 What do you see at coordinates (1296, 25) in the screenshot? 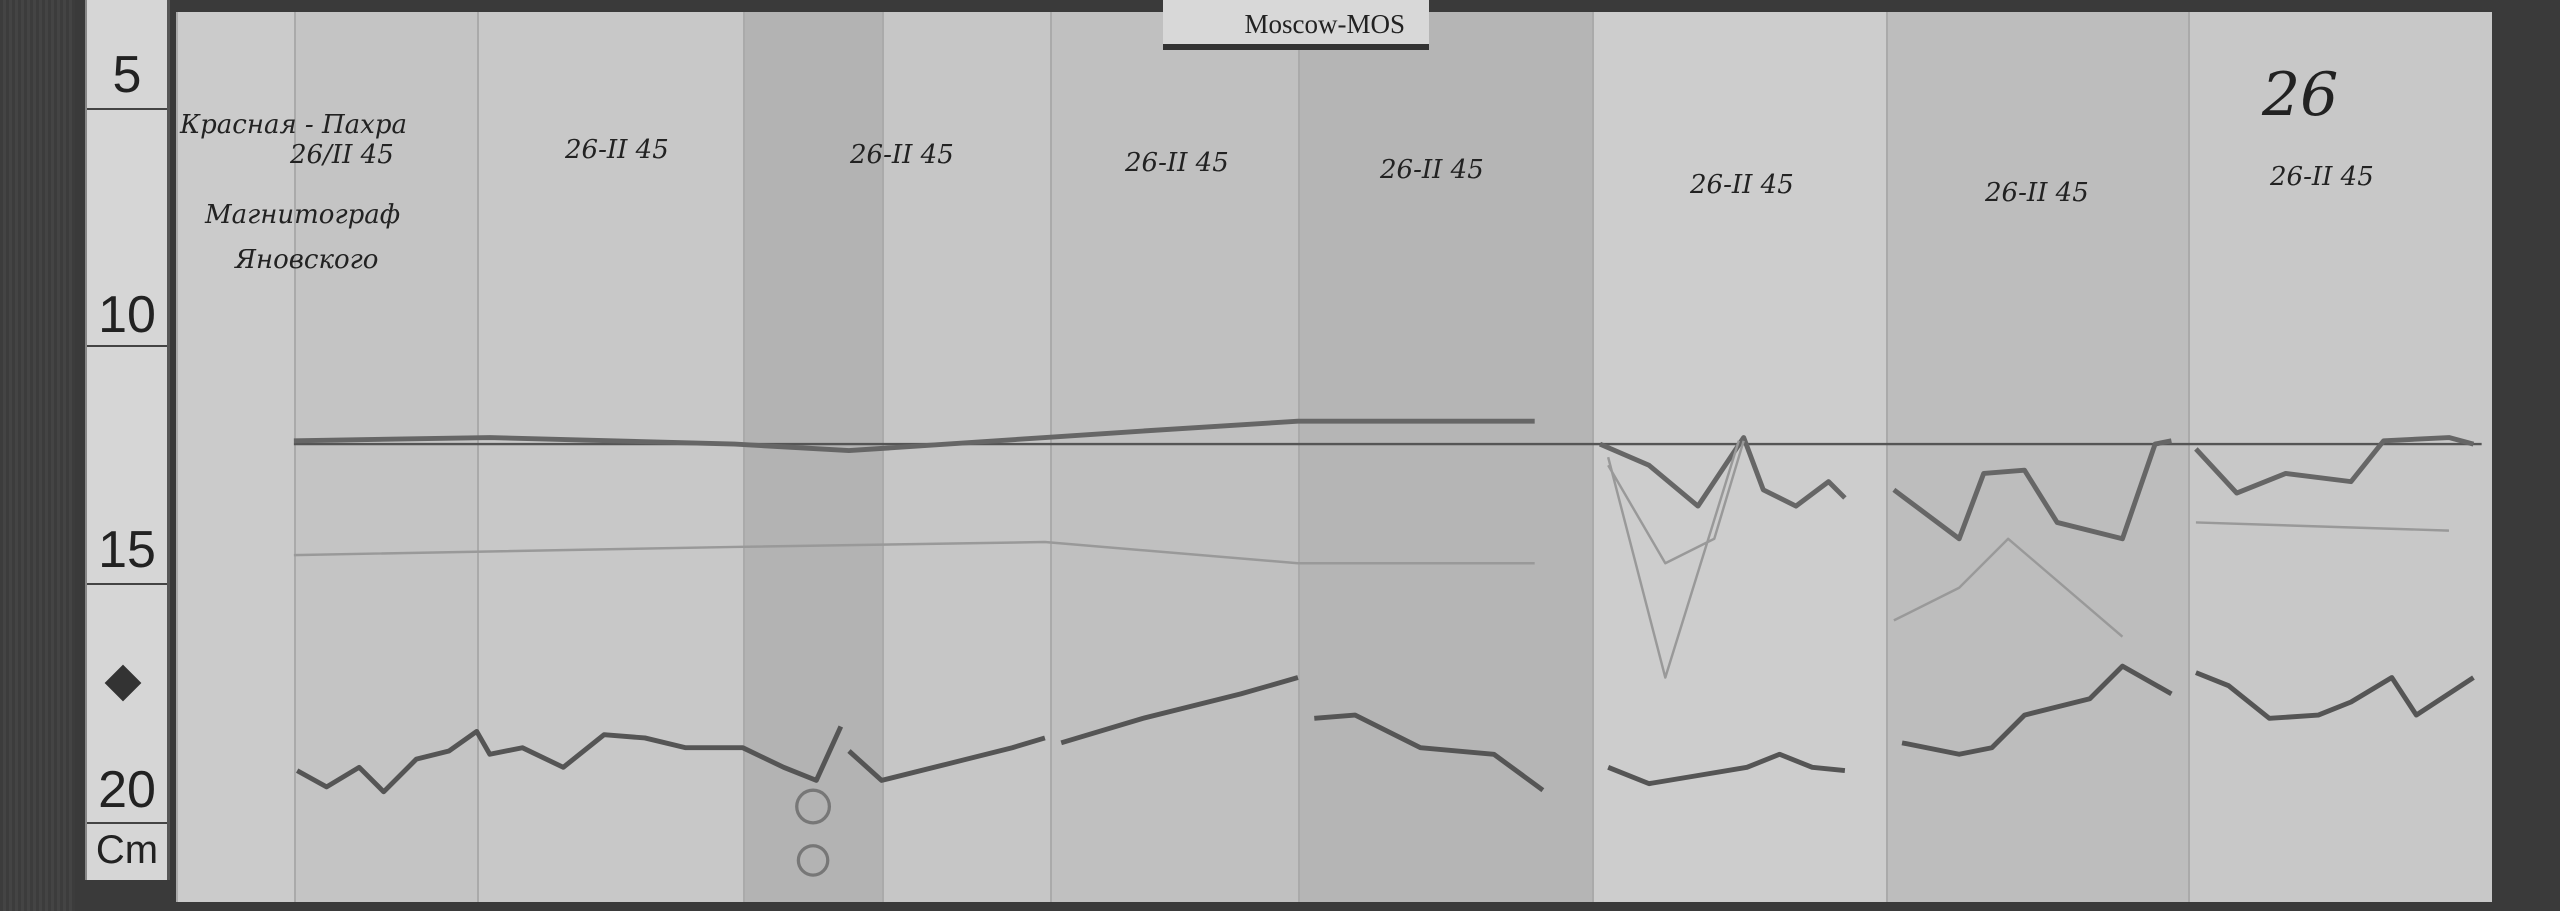
I see `station-tag: Moscow-MOS` at bounding box center [1296, 25].